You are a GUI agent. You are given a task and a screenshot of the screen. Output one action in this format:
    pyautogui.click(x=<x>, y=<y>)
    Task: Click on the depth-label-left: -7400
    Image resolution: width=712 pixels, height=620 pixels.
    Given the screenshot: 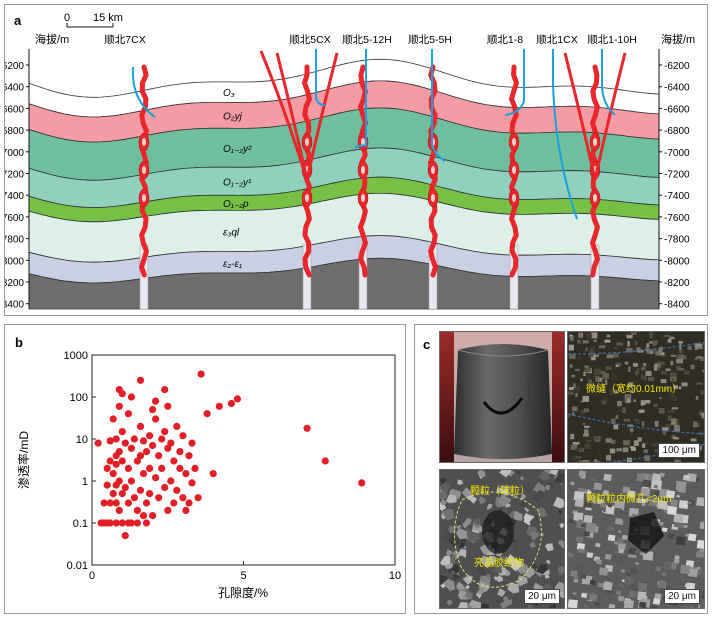 What is the action you would take?
    pyautogui.click(x=14, y=196)
    